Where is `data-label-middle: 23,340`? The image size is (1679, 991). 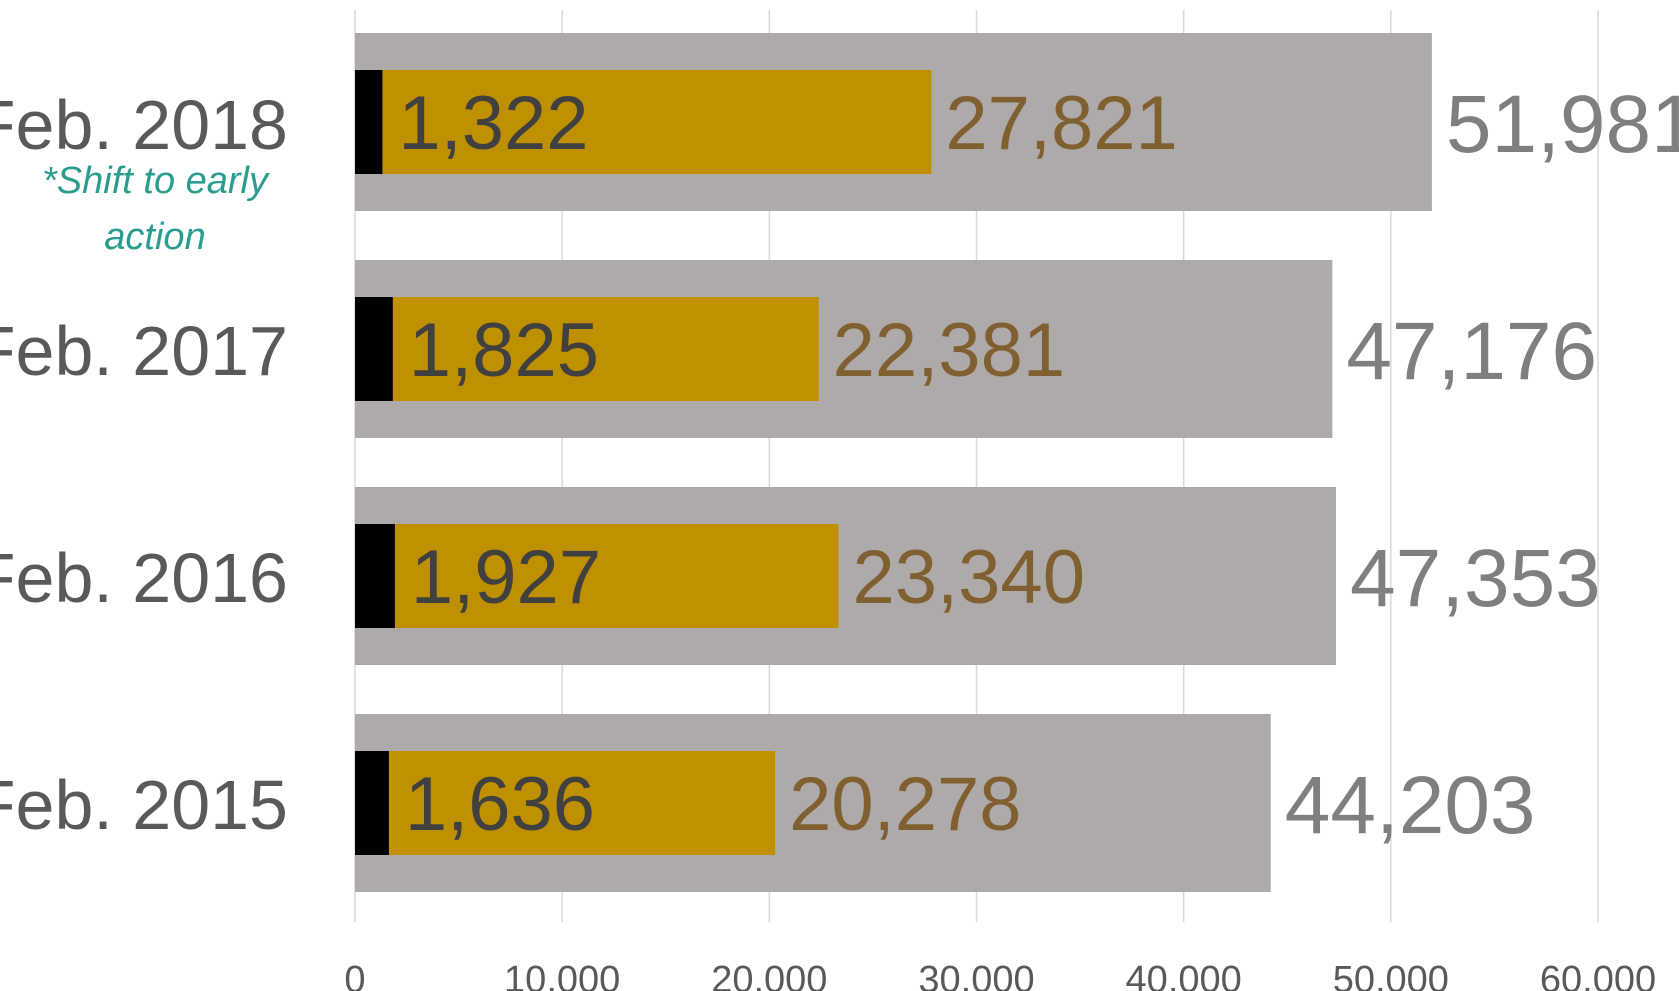
data-label-middle: 23,340 is located at coordinates (969, 577).